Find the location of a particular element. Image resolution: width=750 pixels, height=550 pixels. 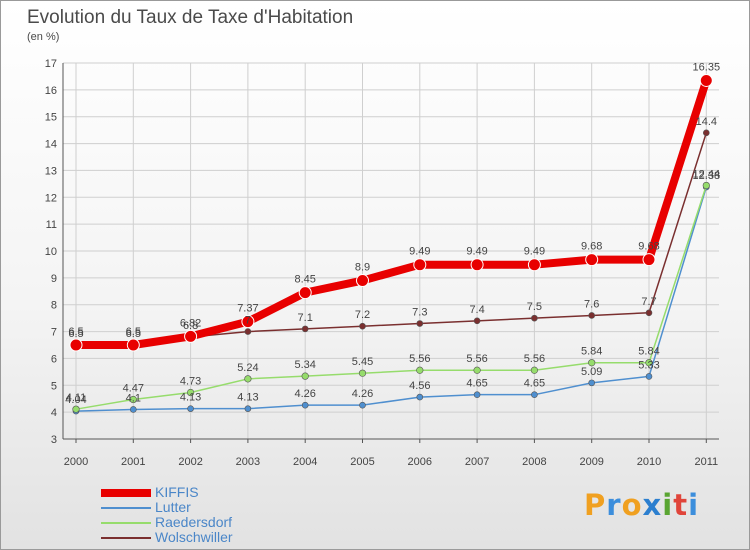

data-label-raedersdorf: 12.44 is located at coordinates (707, 174).